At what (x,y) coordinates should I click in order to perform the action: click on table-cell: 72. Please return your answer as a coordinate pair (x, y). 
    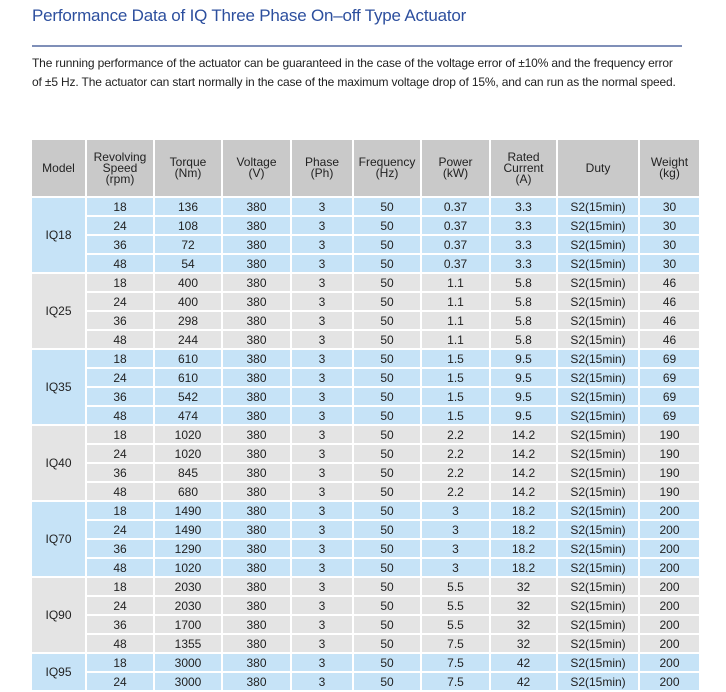
    Looking at the image, I should click on (188, 244).